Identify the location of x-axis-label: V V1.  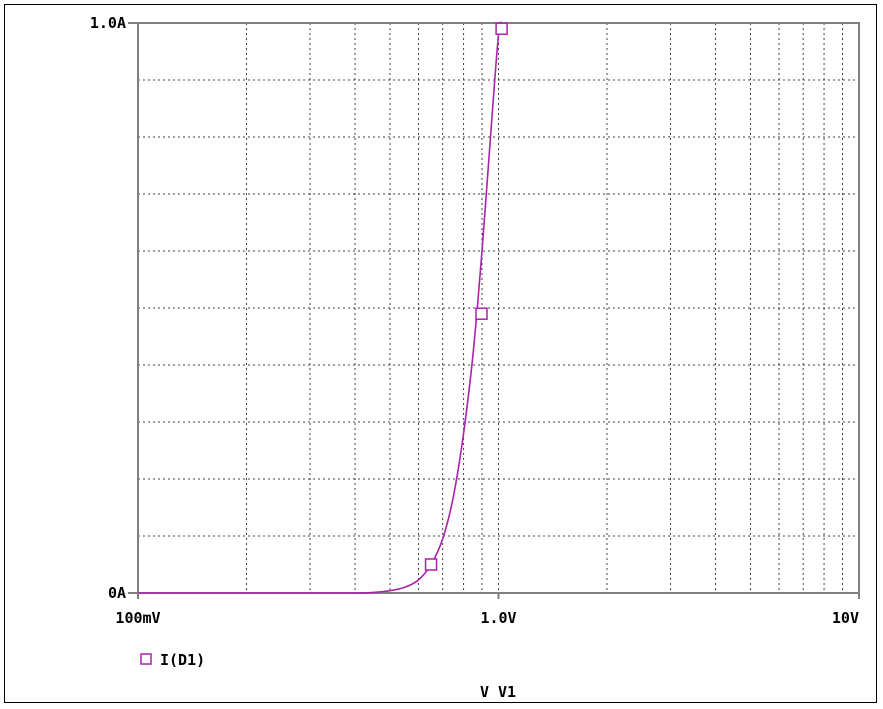
(498, 692).